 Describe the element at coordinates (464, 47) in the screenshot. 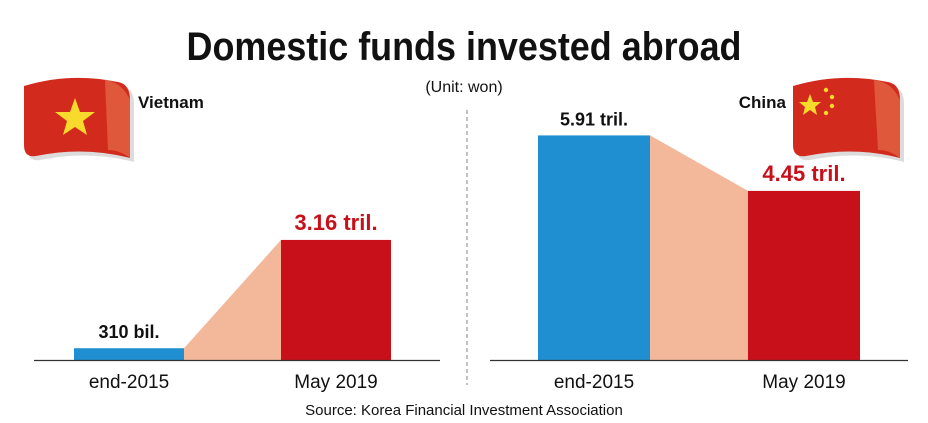

I see `chart-title: Domestic funds invested abroad` at that location.